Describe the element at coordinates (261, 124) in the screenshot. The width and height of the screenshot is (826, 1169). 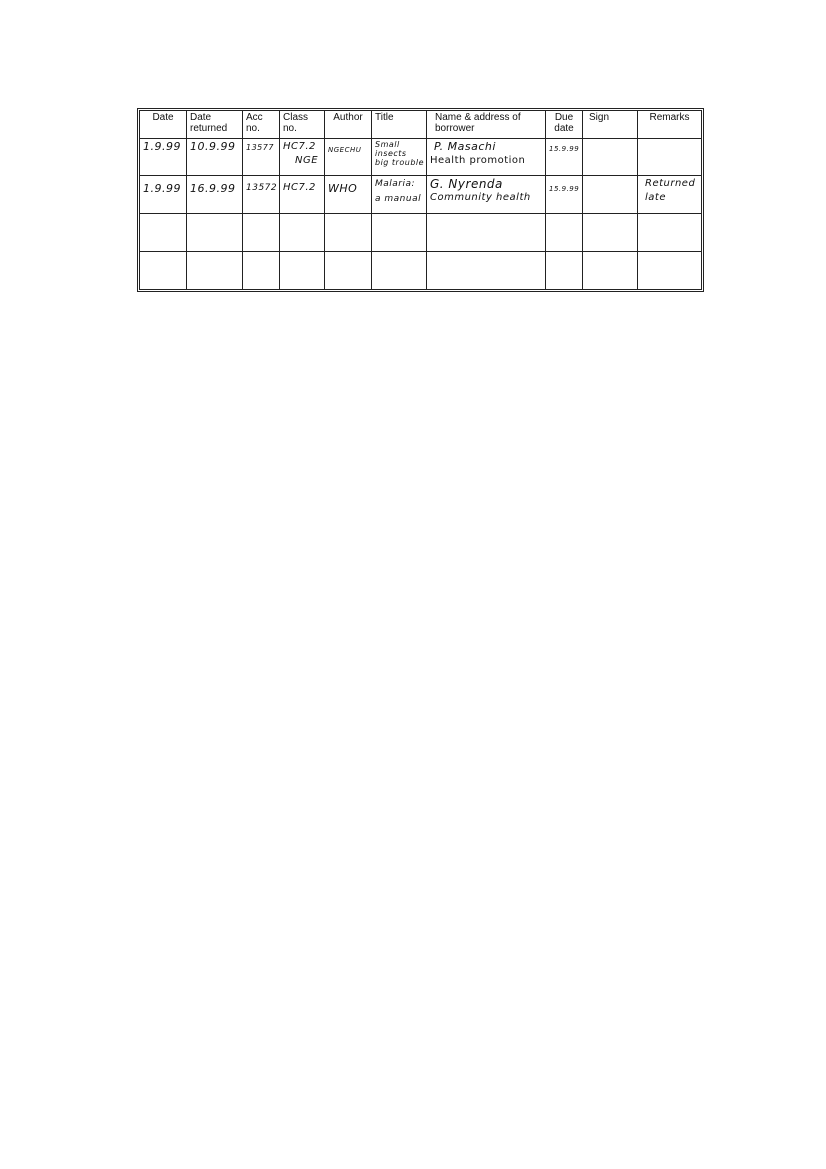
I see `header-acc-no: Acc no.` at that location.